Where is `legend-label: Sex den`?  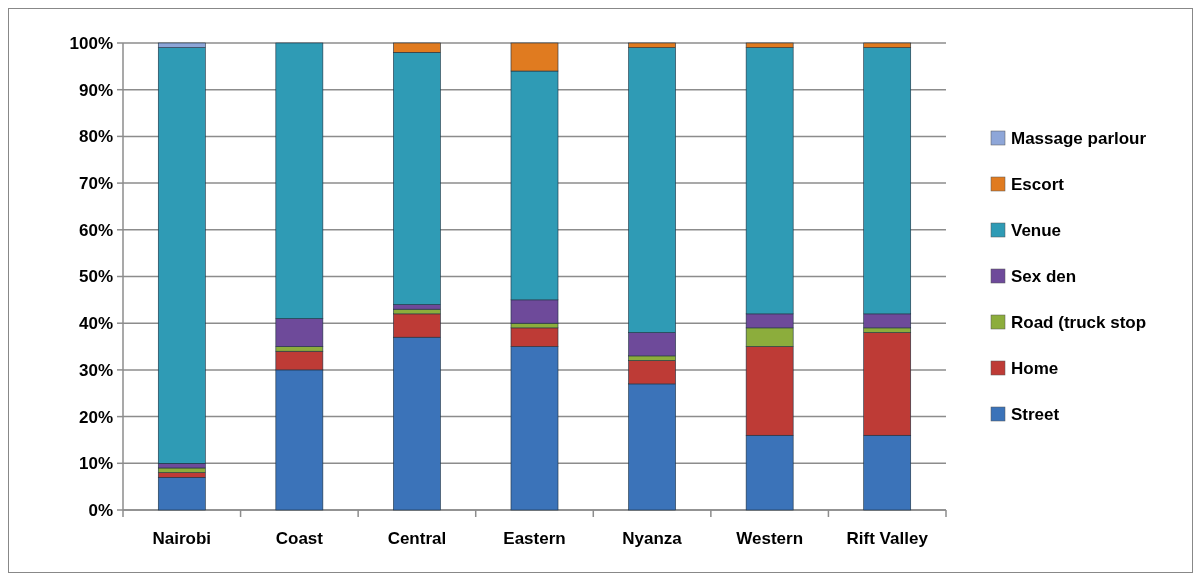 legend-label: Sex den is located at coordinates (1044, 276).